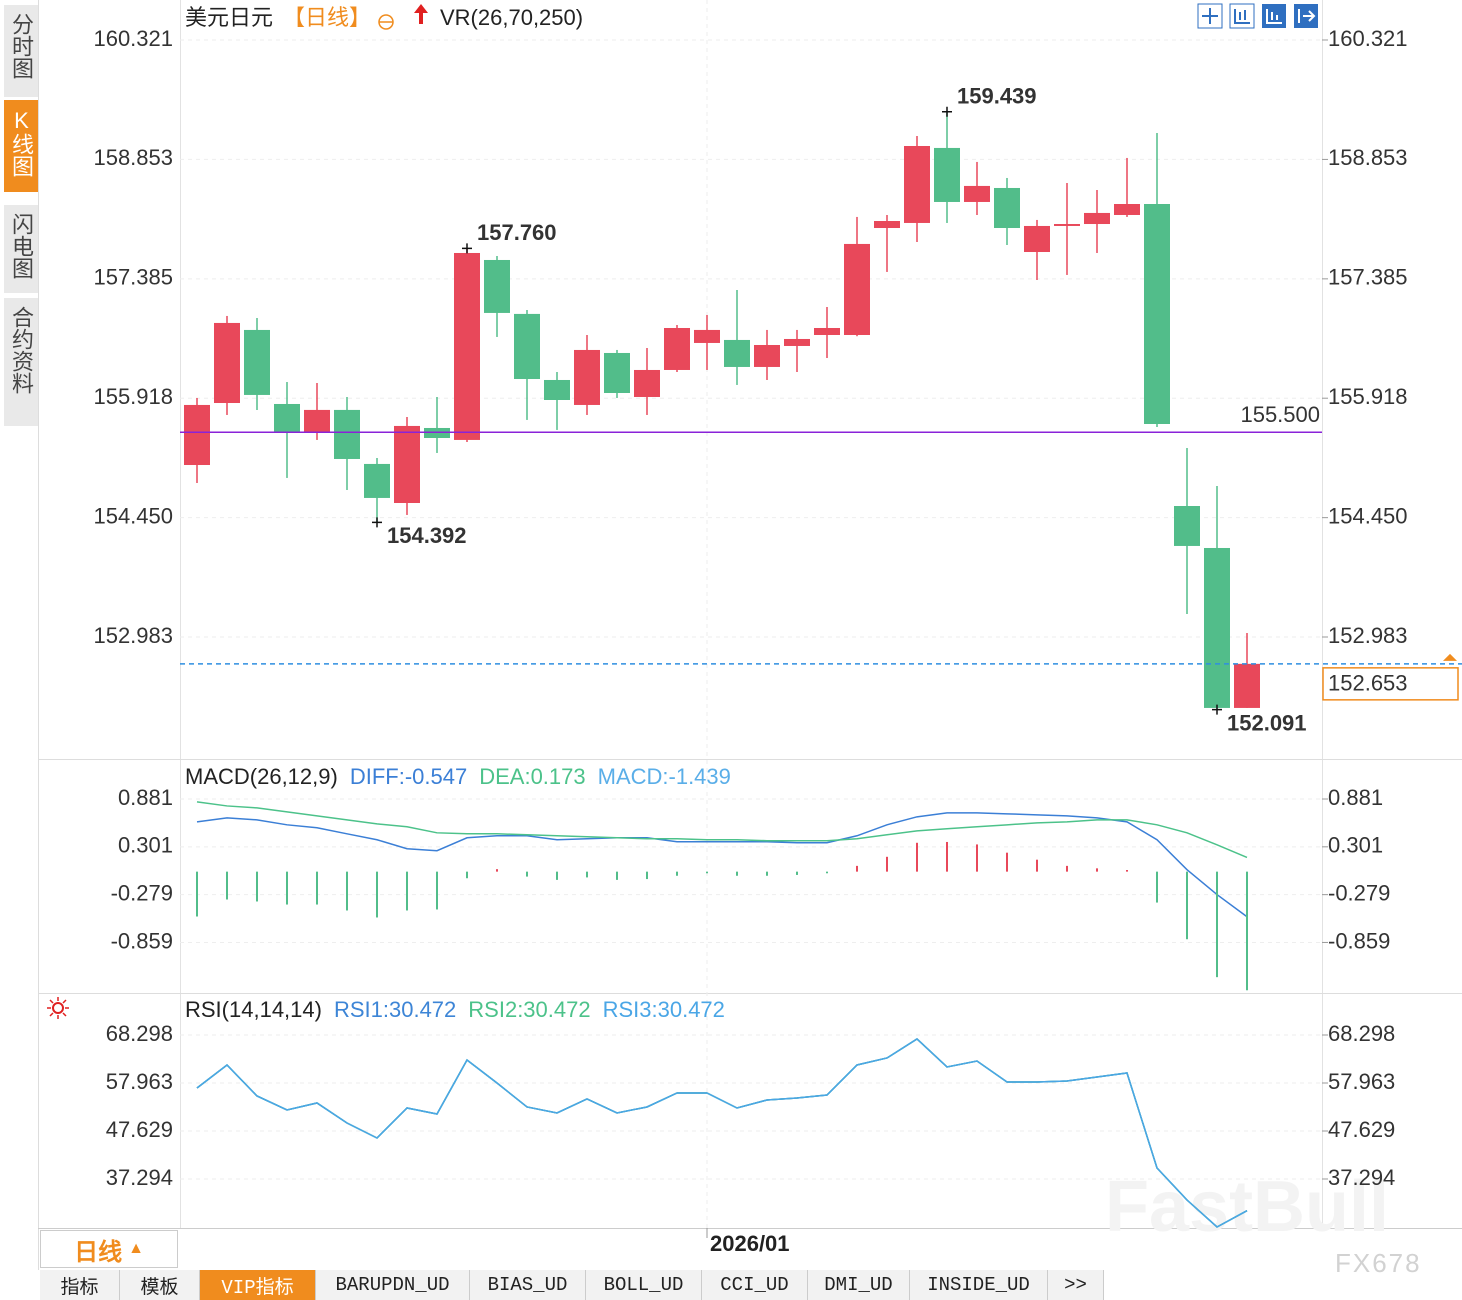 This screenshot has width=1462, height=1300. What do you see at coordinates (408, 776) in the screenshot?
I see `legend-entry: DIFF:-0.547` at bounding box center [408, 776].